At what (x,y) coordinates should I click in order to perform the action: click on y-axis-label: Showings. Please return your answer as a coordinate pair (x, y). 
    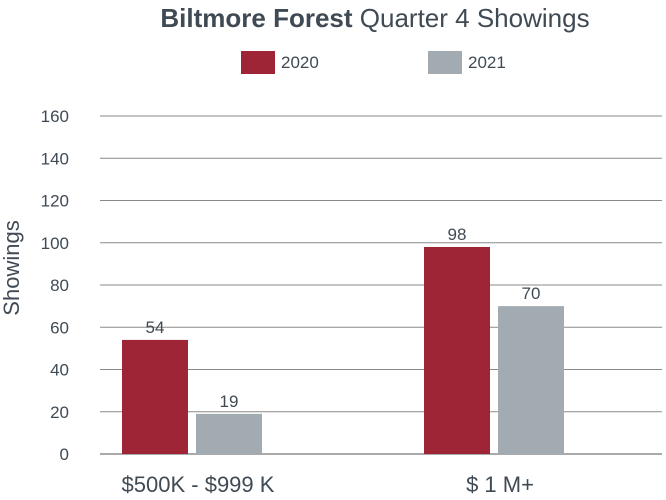
    Looking at the image, I should click on (12, 267).